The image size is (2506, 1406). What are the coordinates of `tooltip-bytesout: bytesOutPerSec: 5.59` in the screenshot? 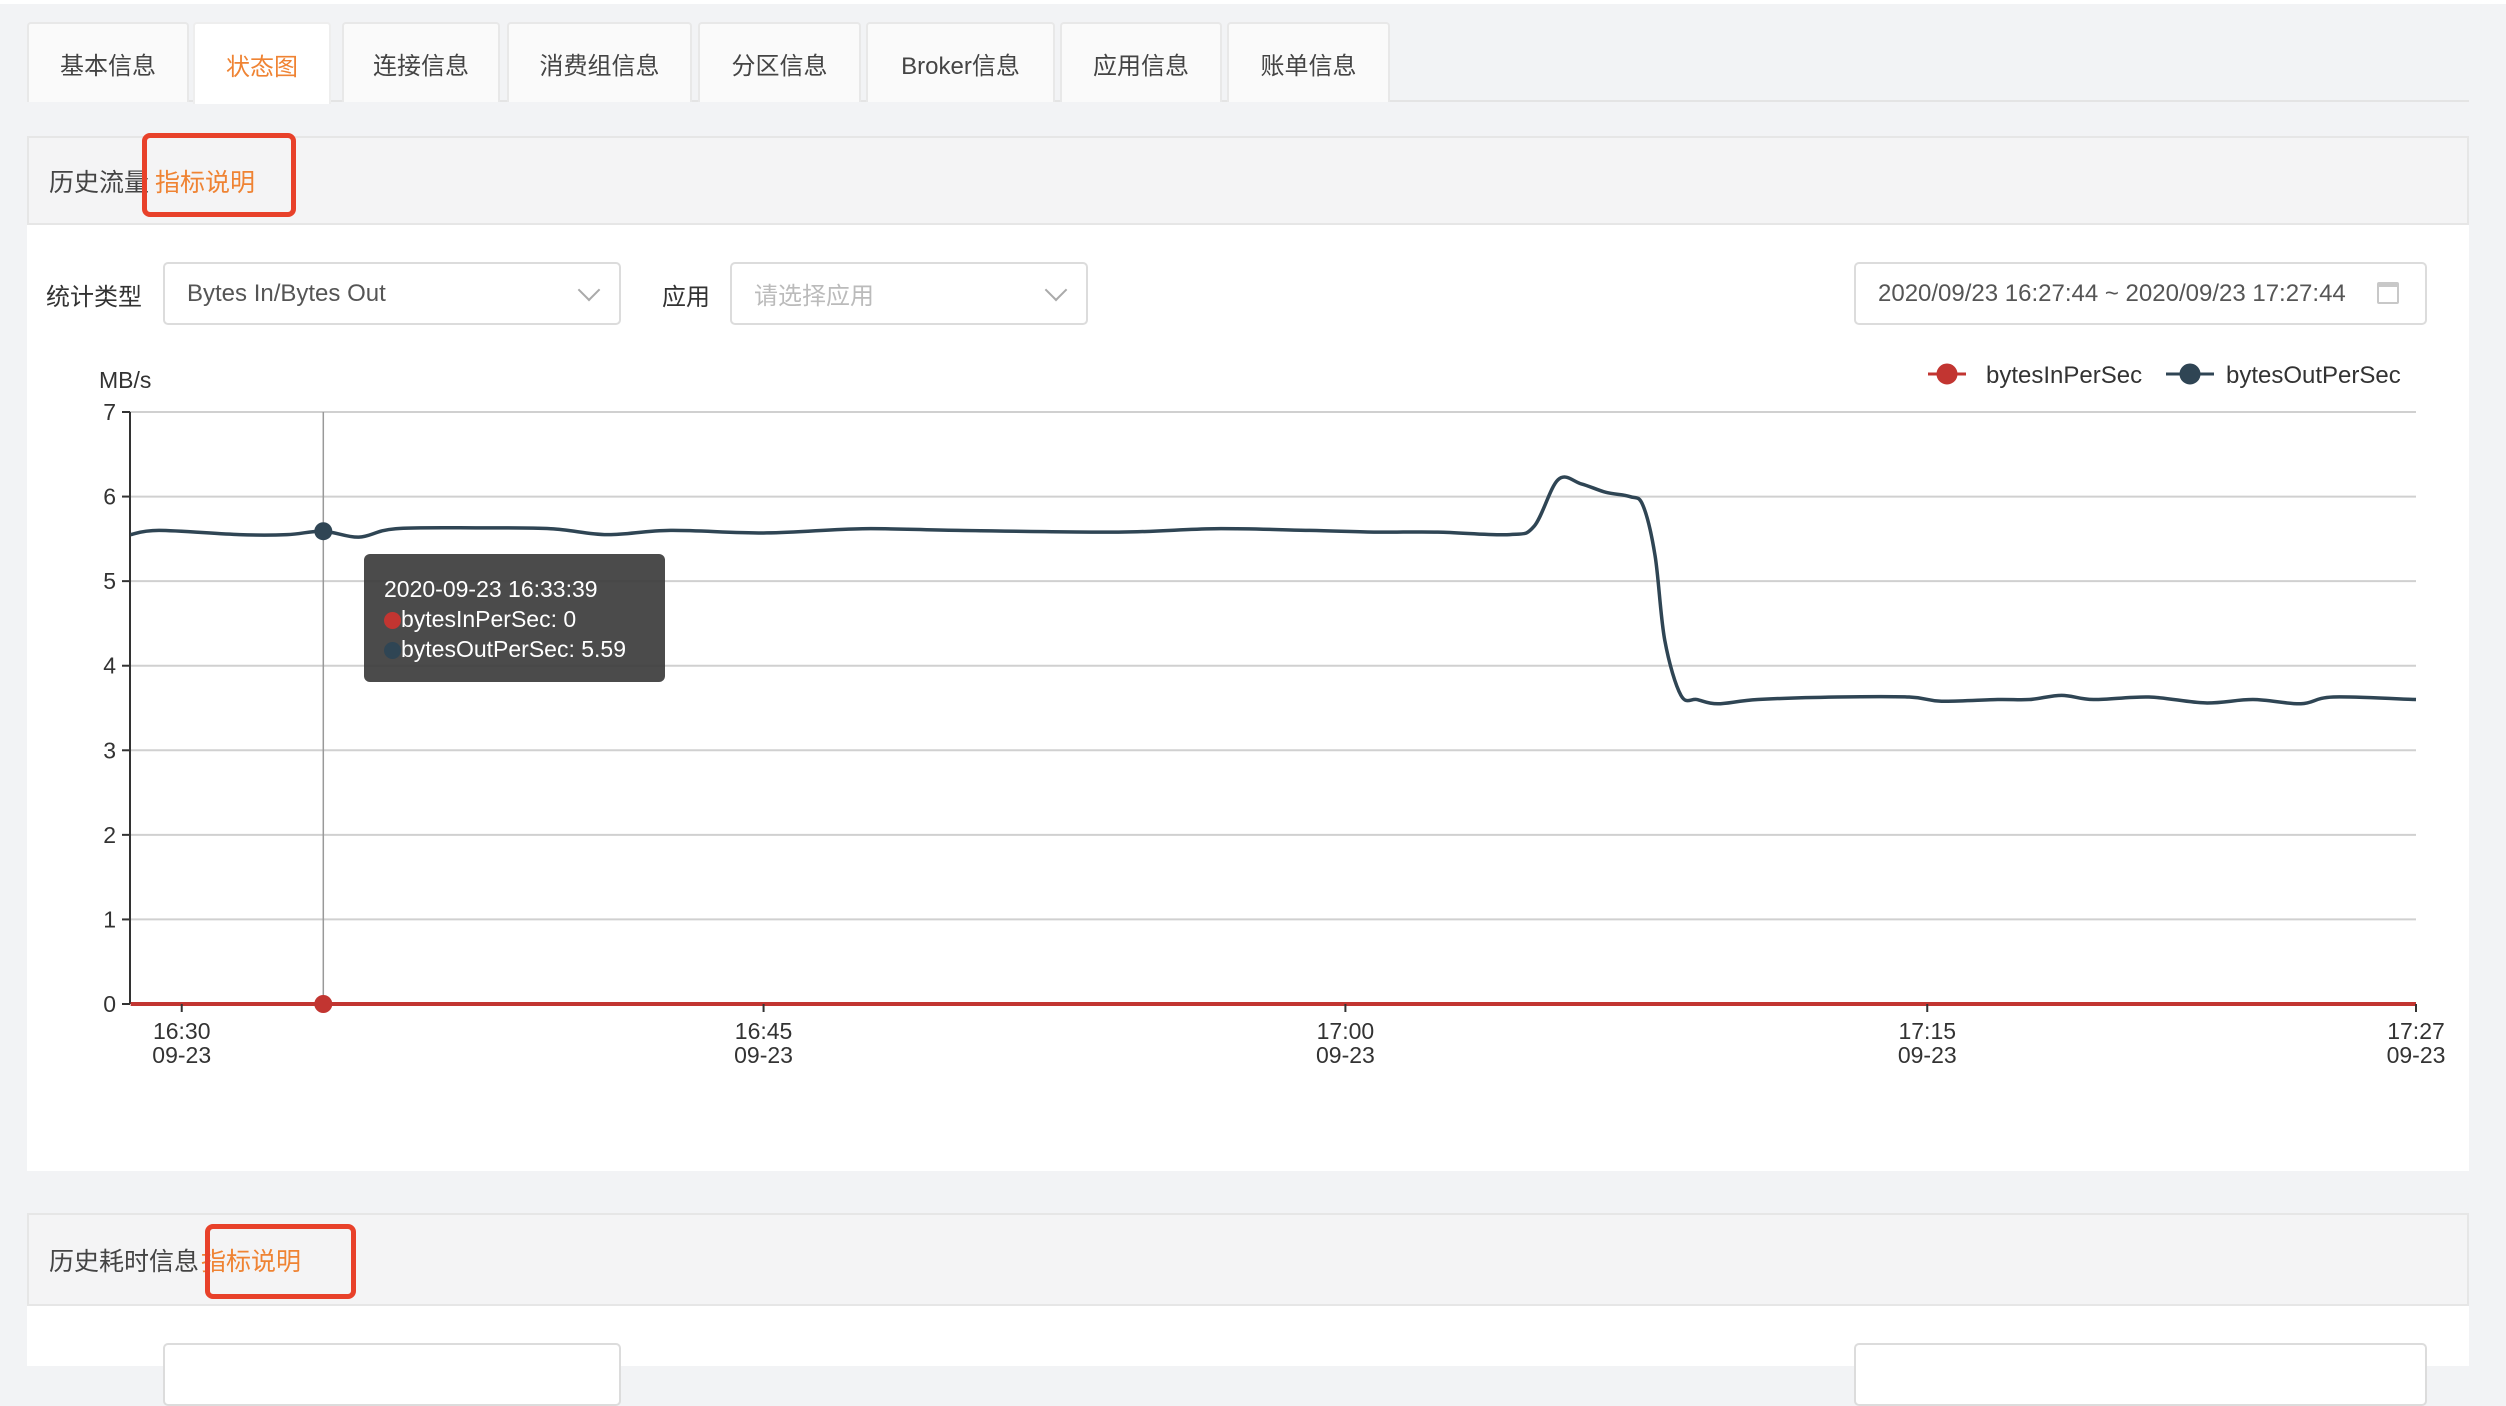 It's located at (514, 649).